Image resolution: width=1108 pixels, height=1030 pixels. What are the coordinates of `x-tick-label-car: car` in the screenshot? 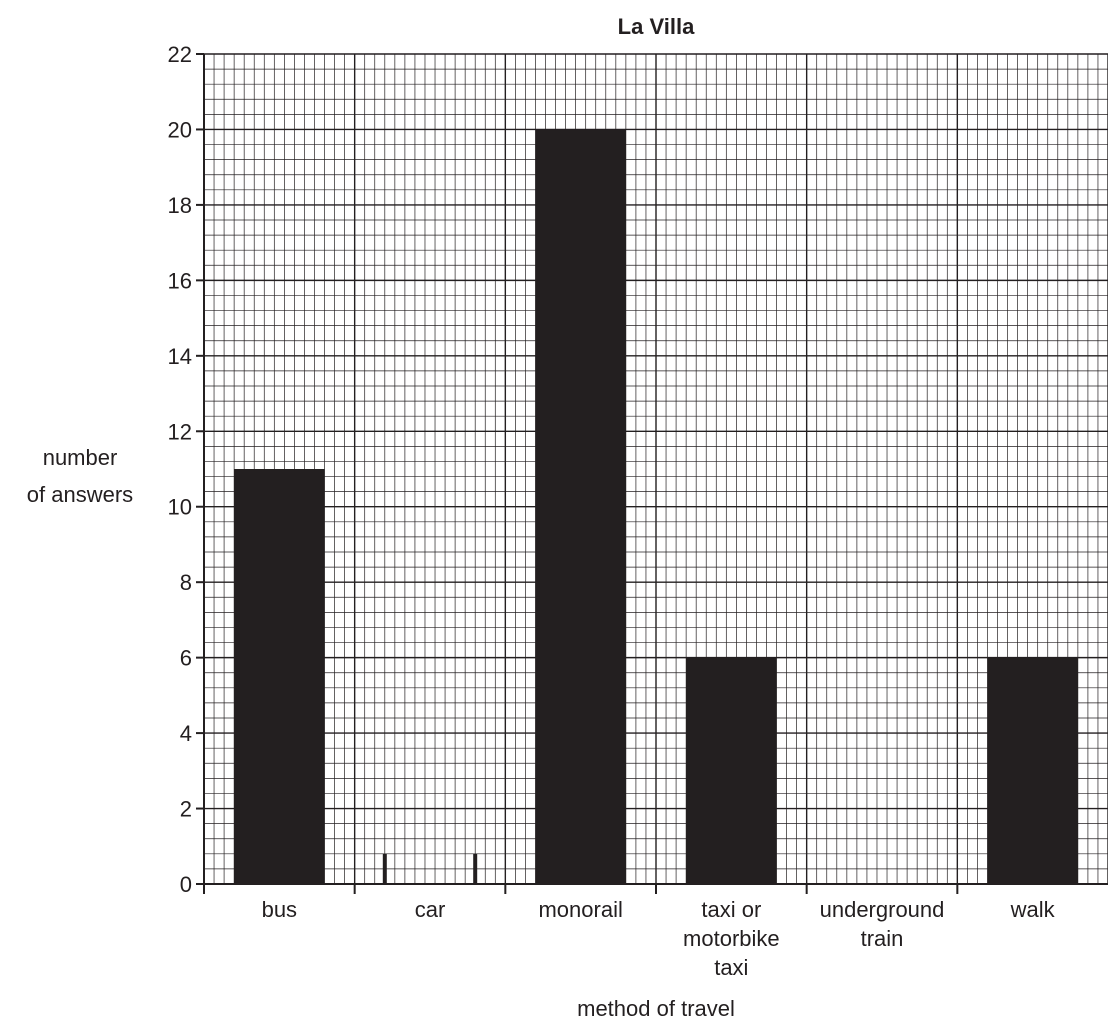 It's located at (430, 909).